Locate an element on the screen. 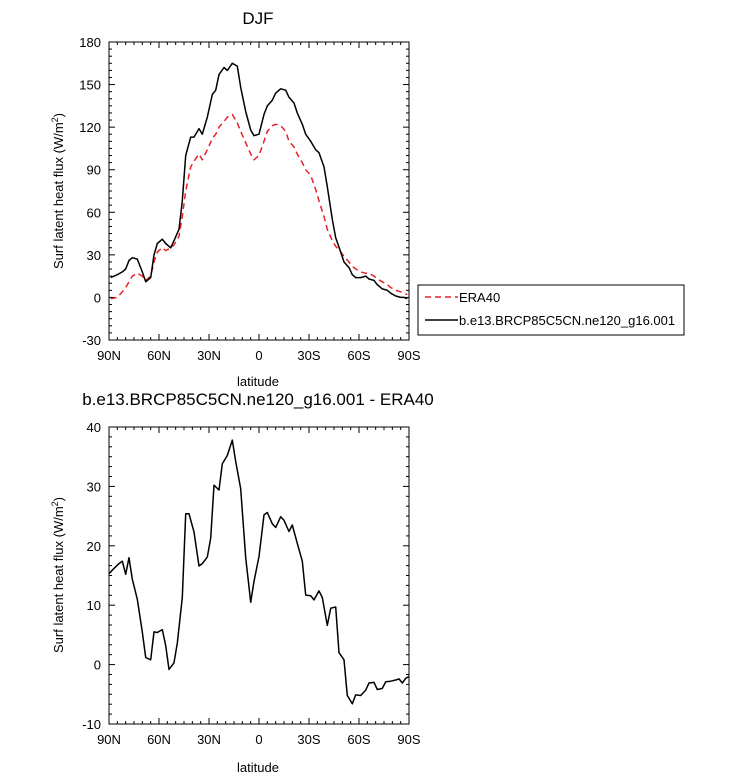  chart-title: b.e13.BRCP85C5CN.ne120_g16.001 - ERA40 is located at coordinates (258, 399).